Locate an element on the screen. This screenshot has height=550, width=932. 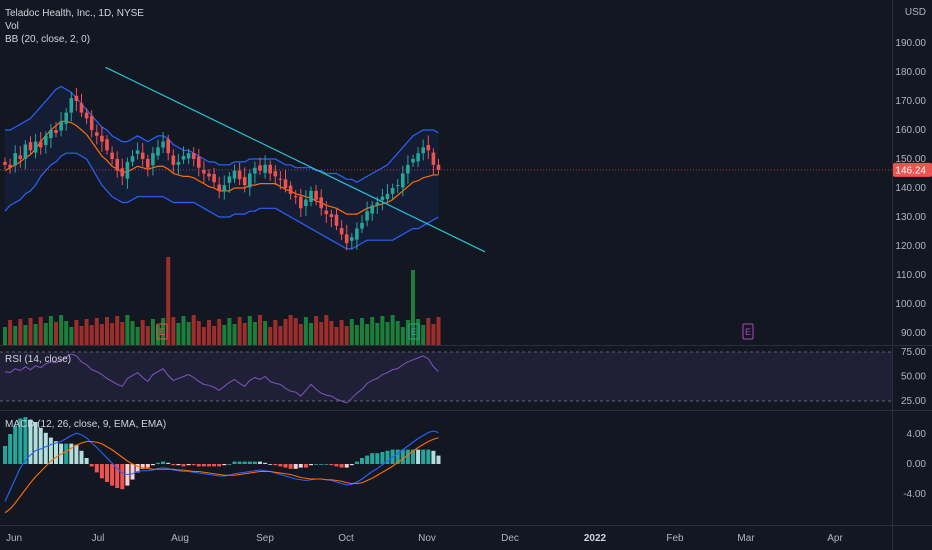
symbol-title: Teladoc Health, Inc., 1D, NYSE is located at coordinates (74, 13).